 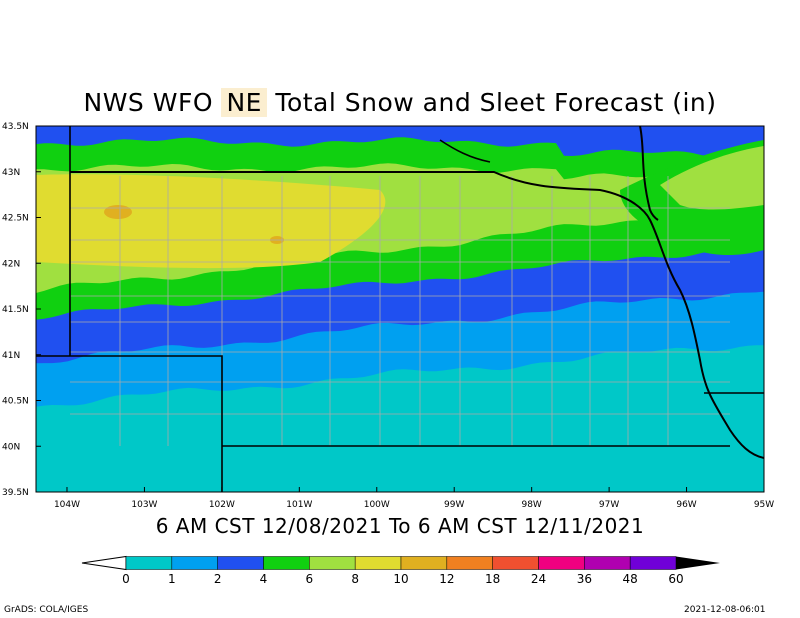 What do you see at coordinates (531, 505) in the screenshot?
I see `lon-label: 98W` at bounding box center [531, 505].